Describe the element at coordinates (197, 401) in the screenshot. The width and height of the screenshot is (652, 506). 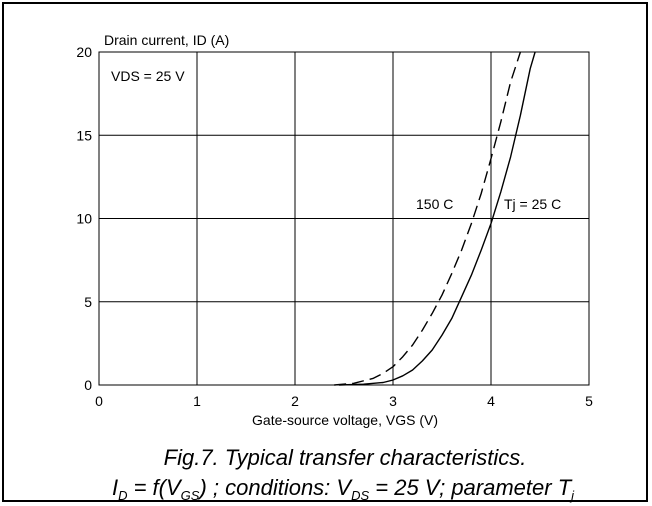
I see `x-tick-label: 1` at that location.